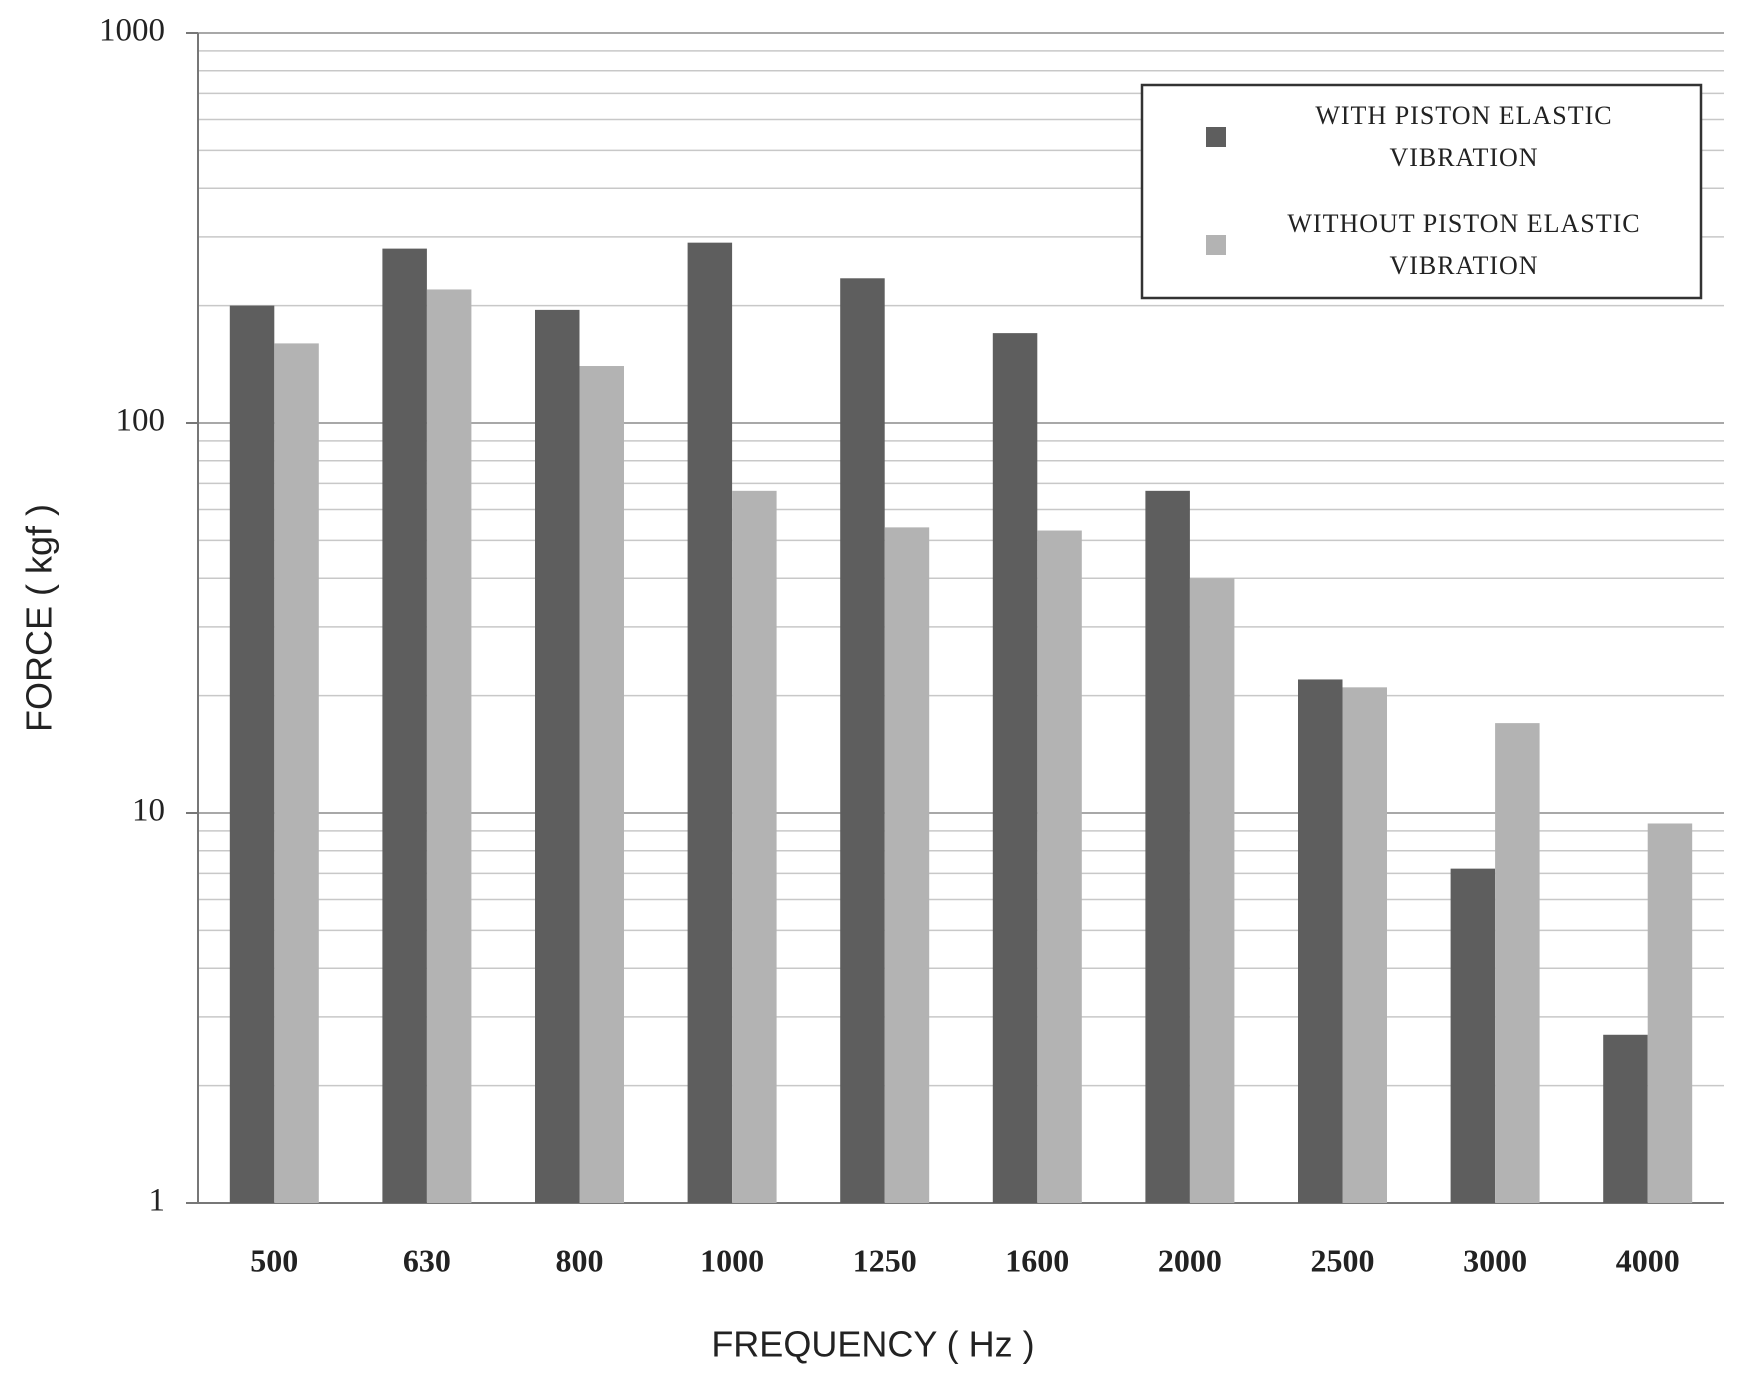 The image size is (1746, 1383). Describe the element at coordinates (1037, 1260) in the screenshot. I see `x-tick-label: 1600` at that location.